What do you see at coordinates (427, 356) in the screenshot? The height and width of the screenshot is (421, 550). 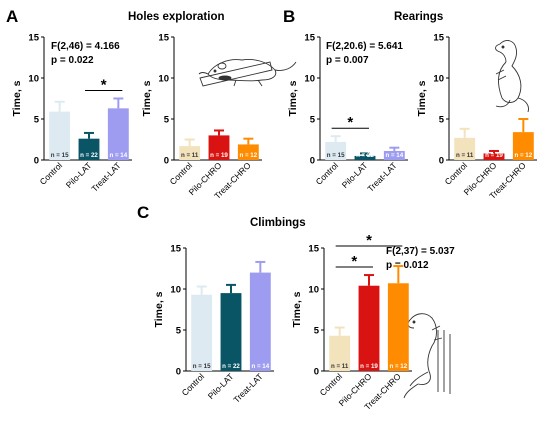 I see `rat-climbing-illustration-c` at bounding box center [427, 356].